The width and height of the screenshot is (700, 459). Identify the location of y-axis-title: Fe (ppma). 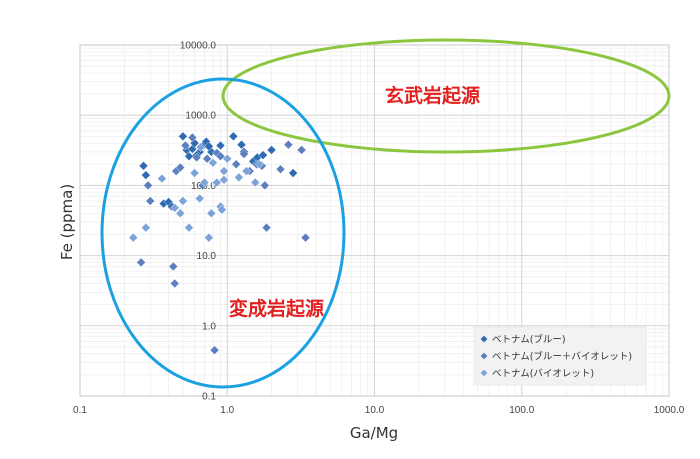
(67, 222).